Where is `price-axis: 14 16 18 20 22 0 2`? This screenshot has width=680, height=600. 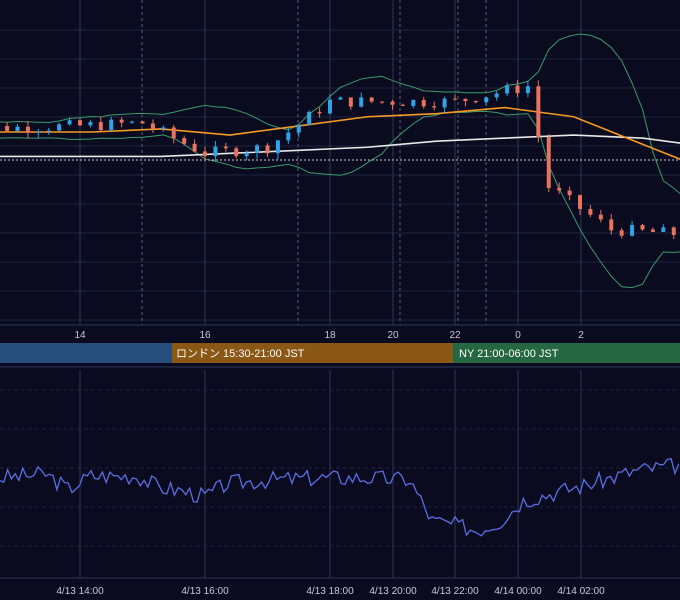 price-axis: 14 16 18 20 22 0 2 is located at coordinates (340, 332).